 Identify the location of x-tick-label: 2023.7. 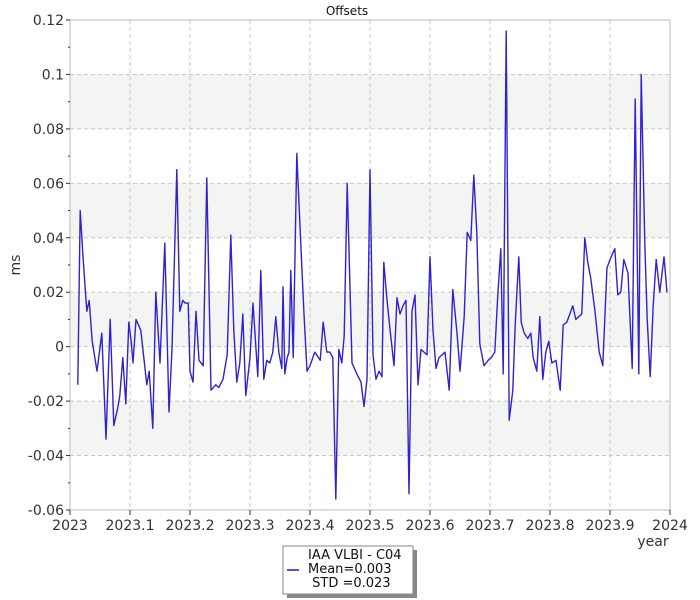
(490, 526).